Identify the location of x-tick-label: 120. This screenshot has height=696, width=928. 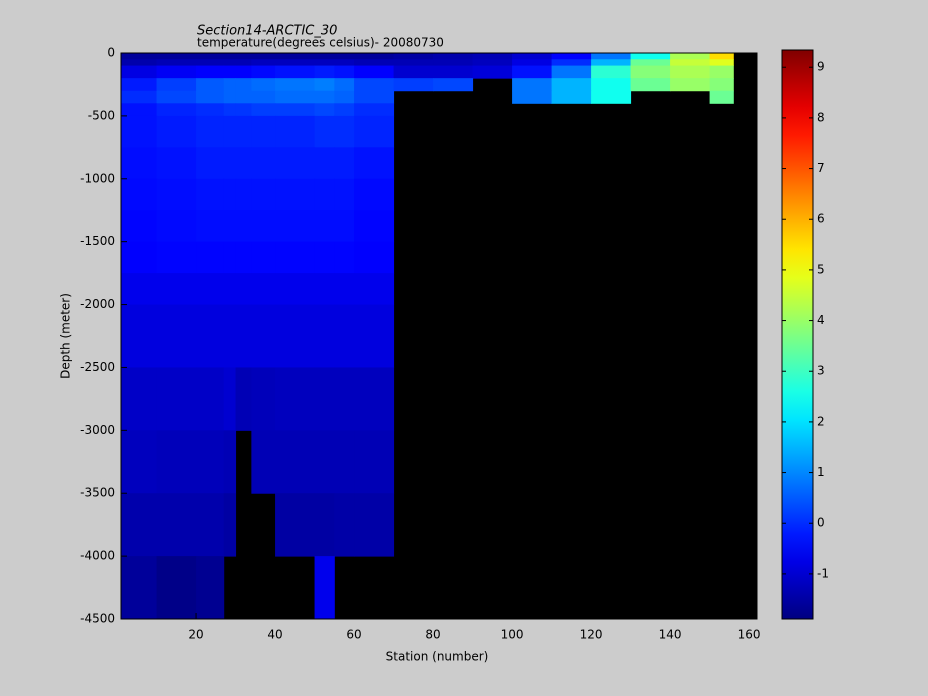
(591, 635).